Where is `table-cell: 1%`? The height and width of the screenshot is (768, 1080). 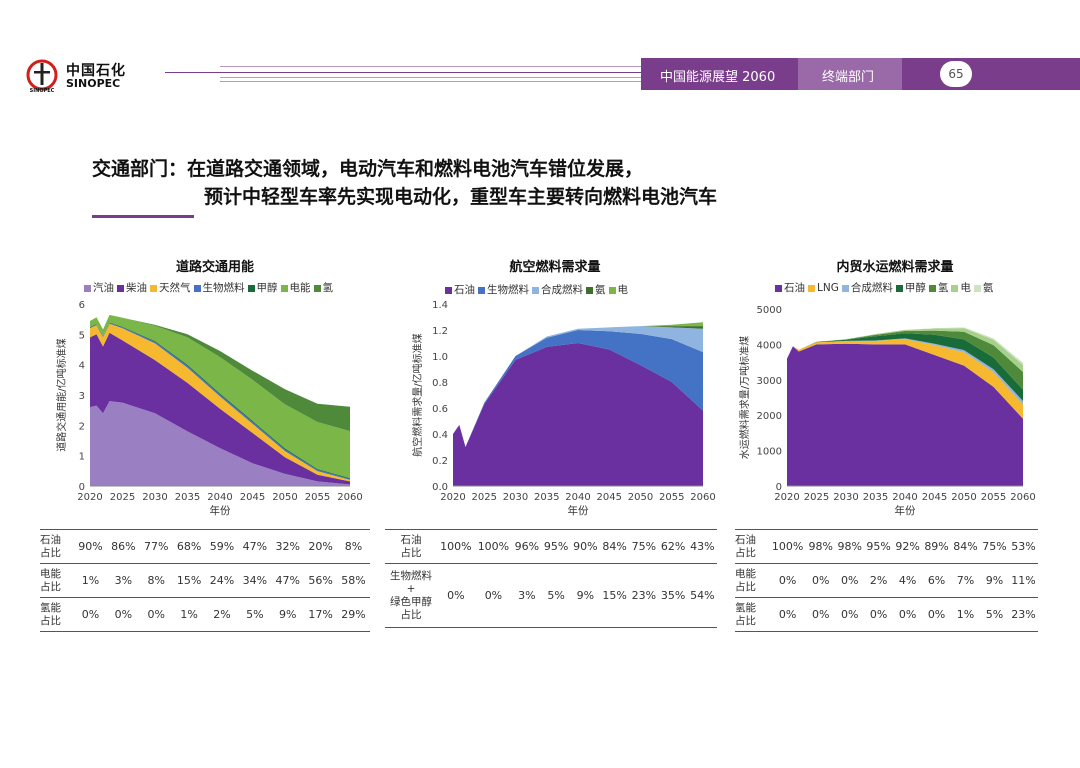 table-cell: 1% is located at coordinates (189, 614).